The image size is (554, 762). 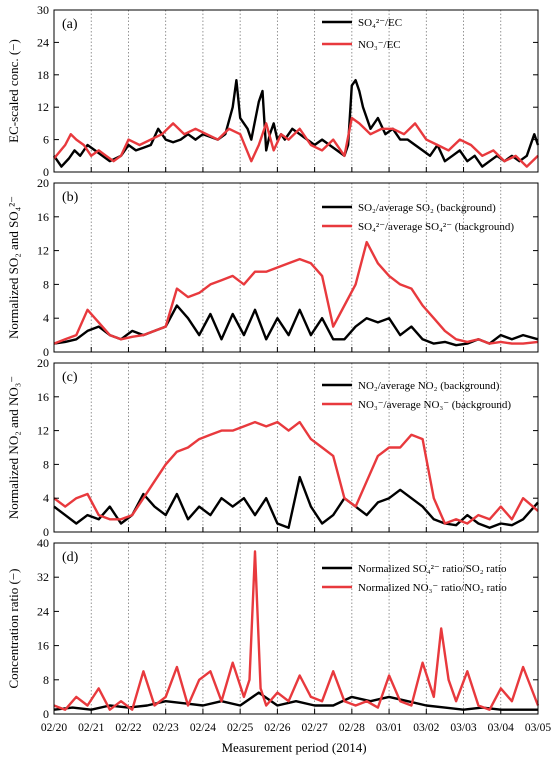 What do you see at coordinates (13, 91) in the screenshot?
I see `y-axis-title: EC-scaled conc. (−)` at bounding box center [13, 91].